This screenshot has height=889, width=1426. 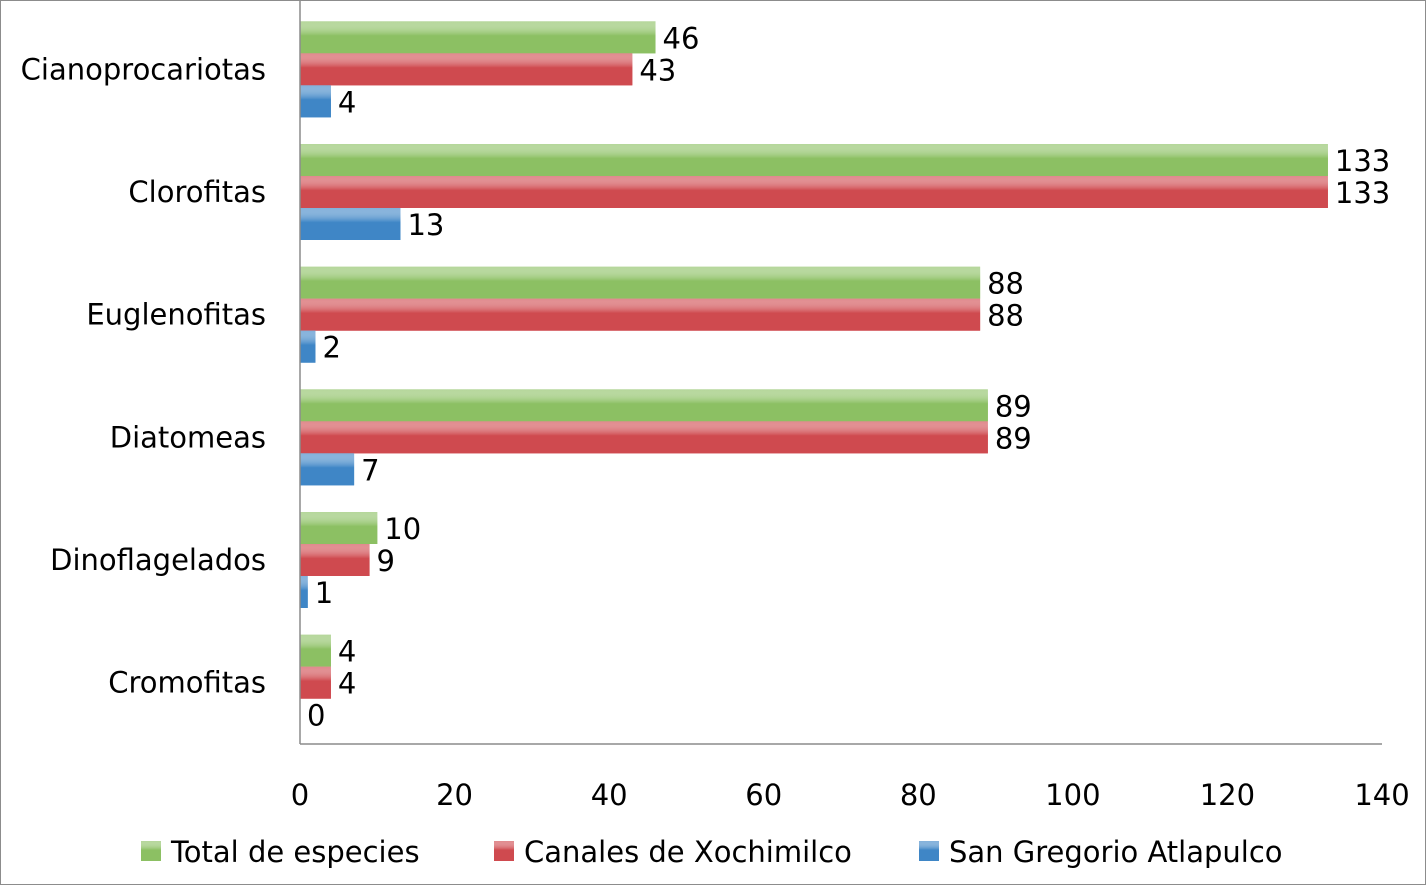 What do you see at coordinates (335, 560) in the screenshot?
I see `bar-shading-dinoflagelados-canales-de-xochimilco` at bounding box center [335, 560].